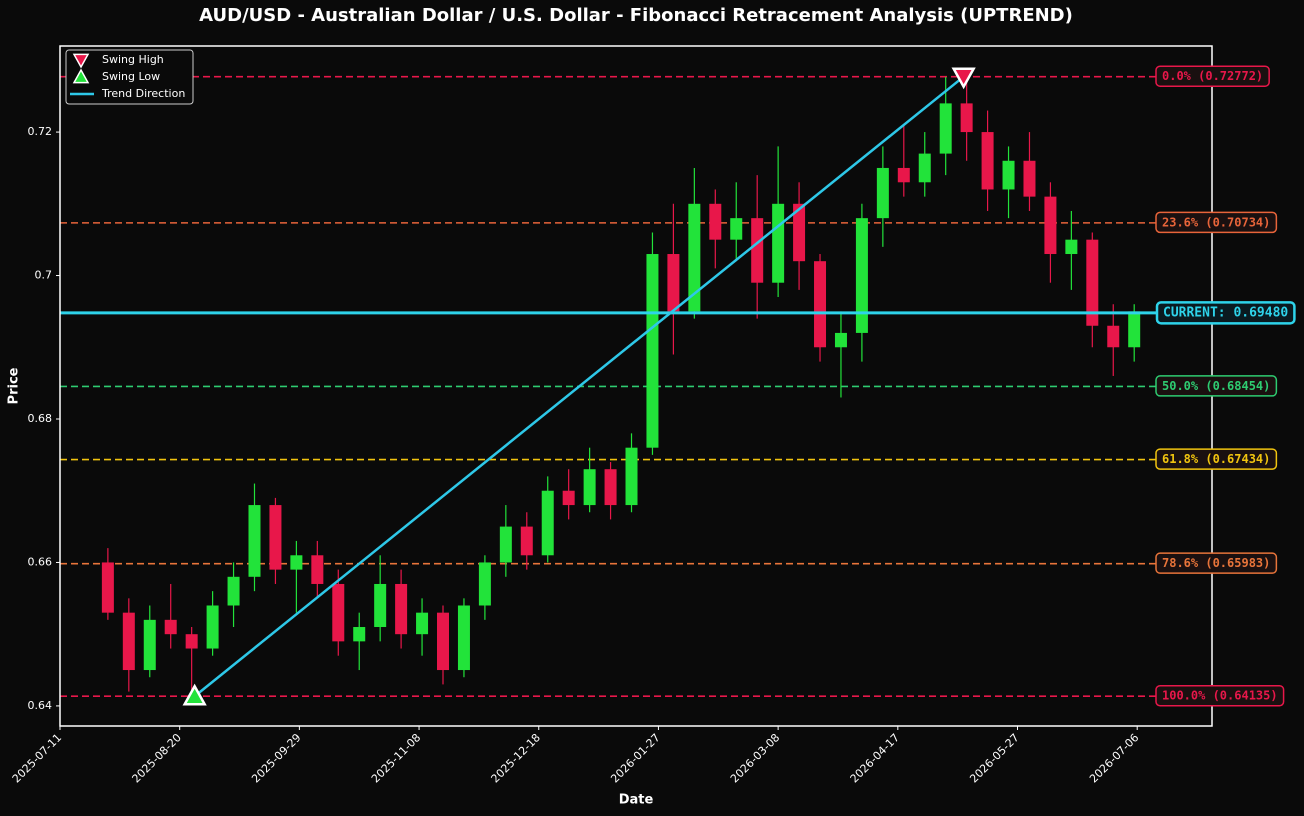 This screenshot has height=816, width=1304. Describe the element at coordinates (40, 131) in the screenshot. I see `y-tick-label: 0.72` at that location.